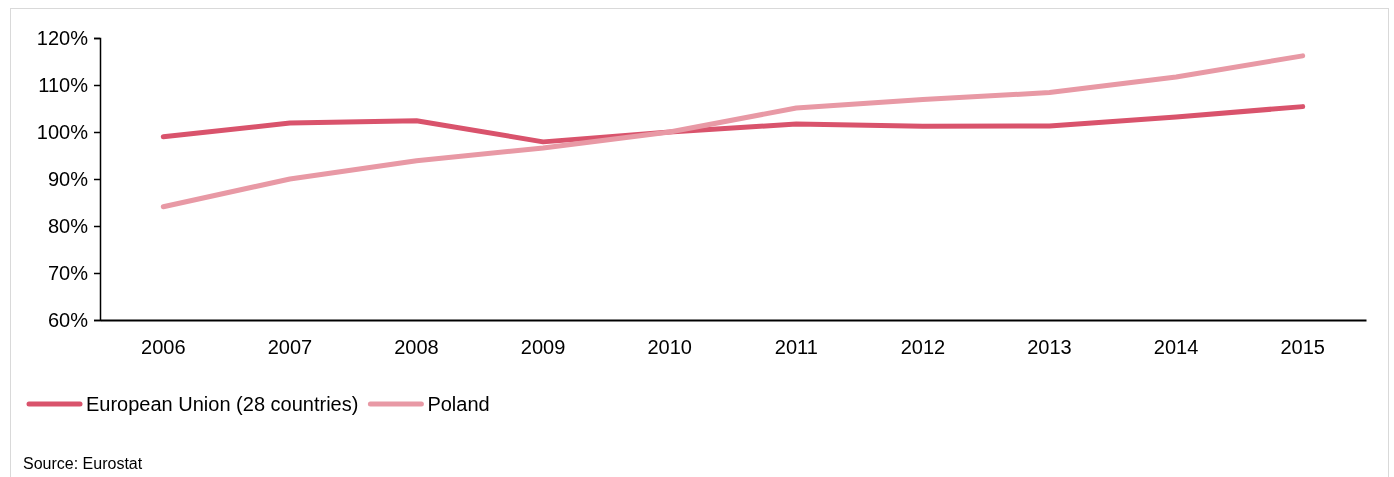 The height and width of the screenshot is (477, 1394). Describe the element at coordinates (416, 347) in the screenshot. I see `x-tick-label: 2008` at that location.